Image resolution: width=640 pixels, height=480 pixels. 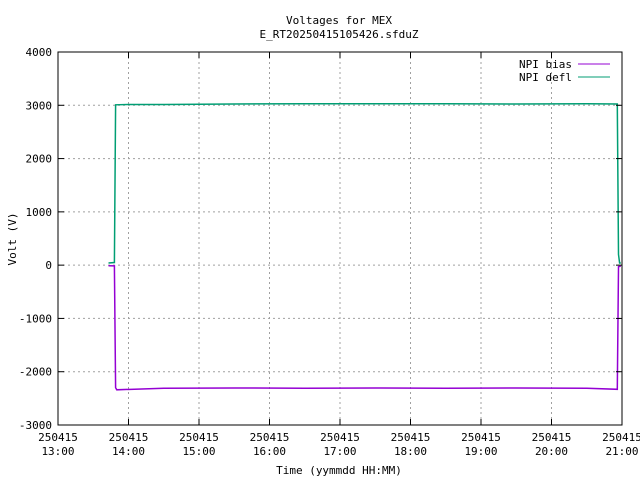 What do you see at coordinates (545, 64) in the screenshot?
I see `legend-label-npi-bias: NPI bias` at bounding box center [545, 64].